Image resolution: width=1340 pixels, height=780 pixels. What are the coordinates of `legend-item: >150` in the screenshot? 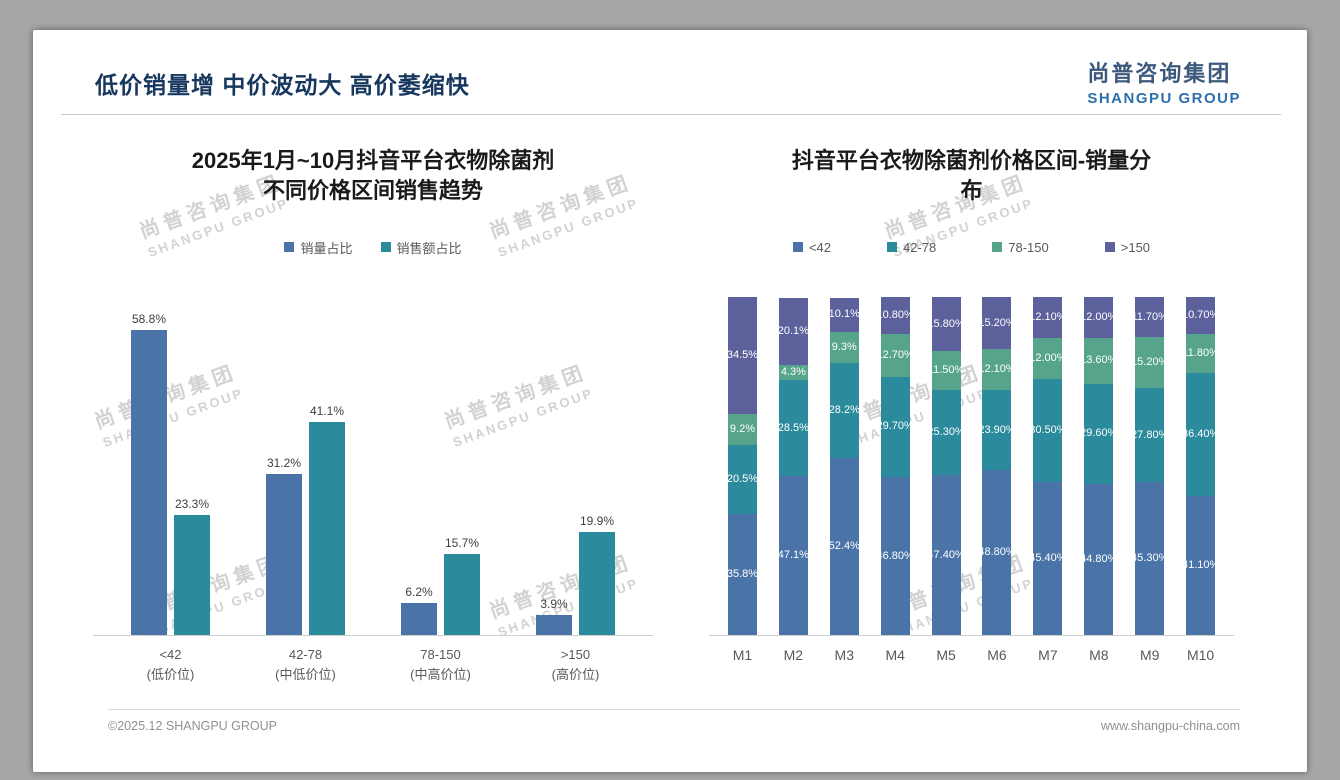 It's located at (1127, 247).